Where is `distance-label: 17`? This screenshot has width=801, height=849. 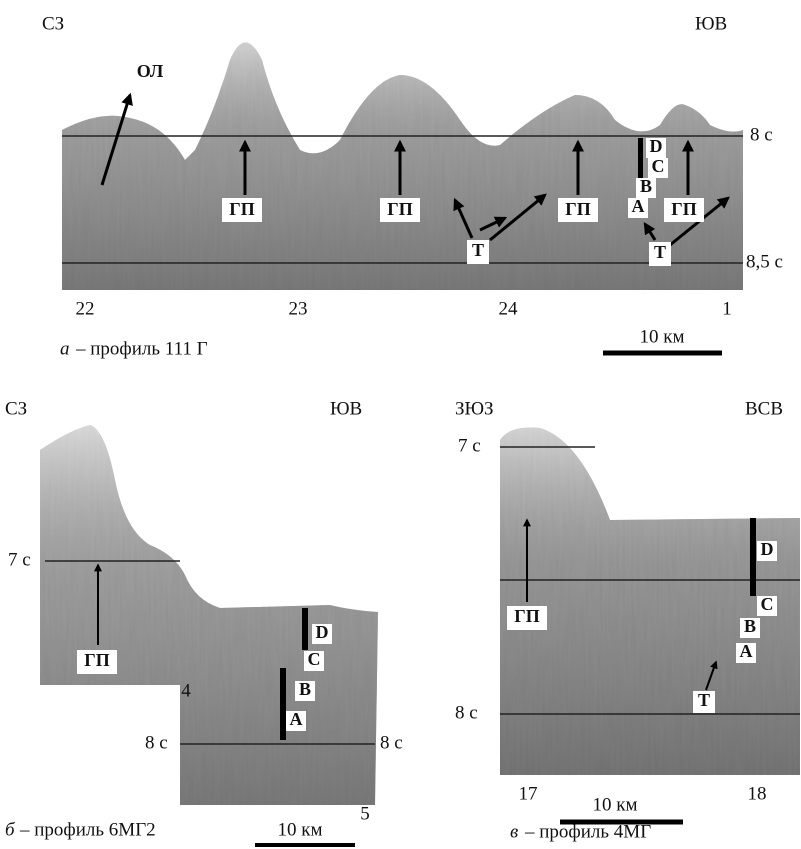
distance-label: 17 is located at coordinates (528, 793).